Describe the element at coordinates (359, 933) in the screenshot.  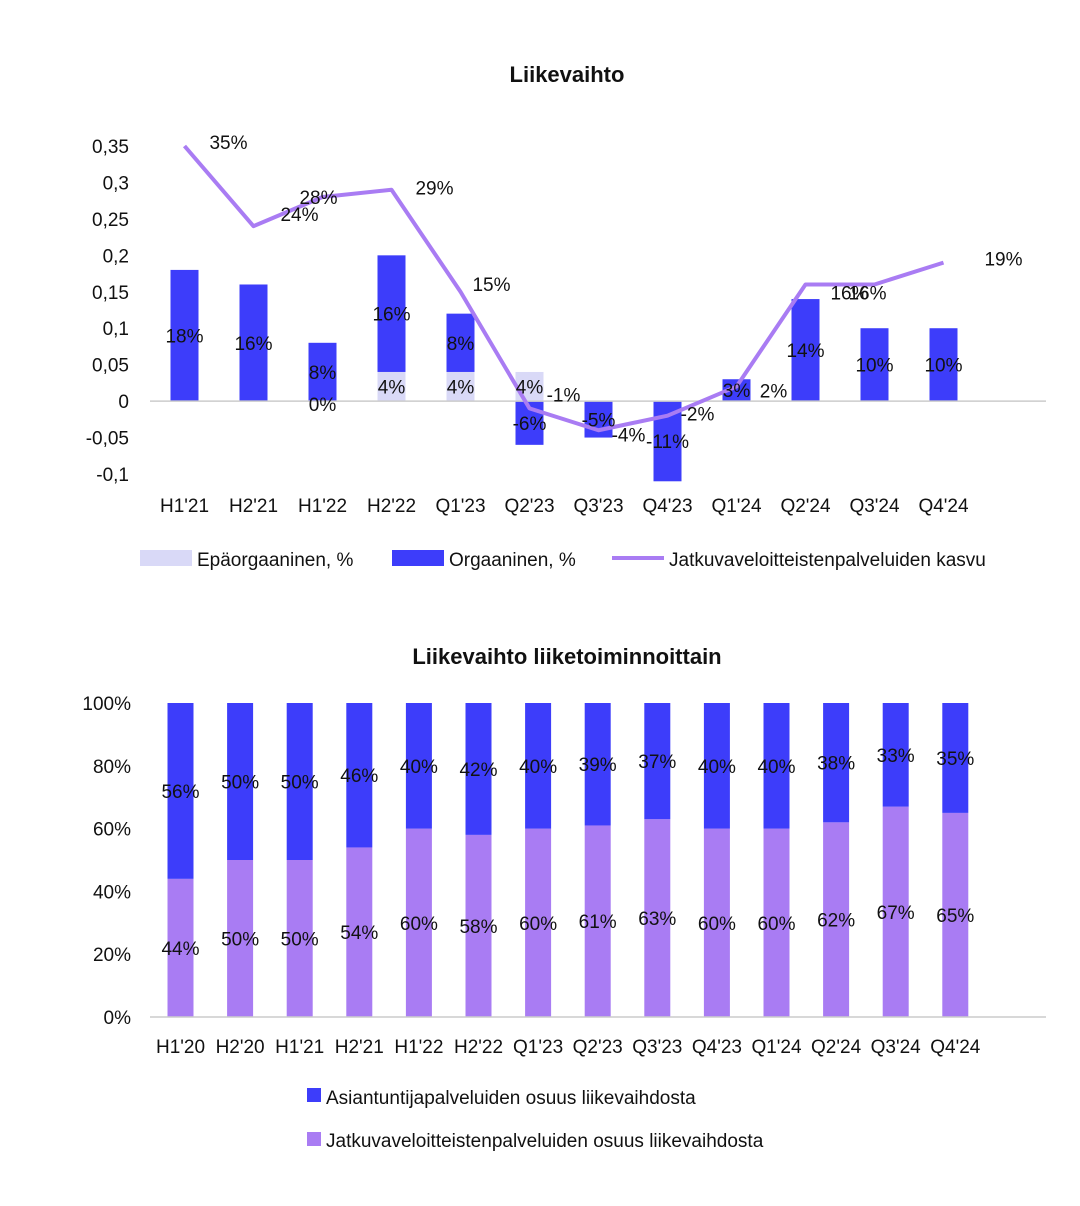
I see `services-share-label: 54%` at that location.